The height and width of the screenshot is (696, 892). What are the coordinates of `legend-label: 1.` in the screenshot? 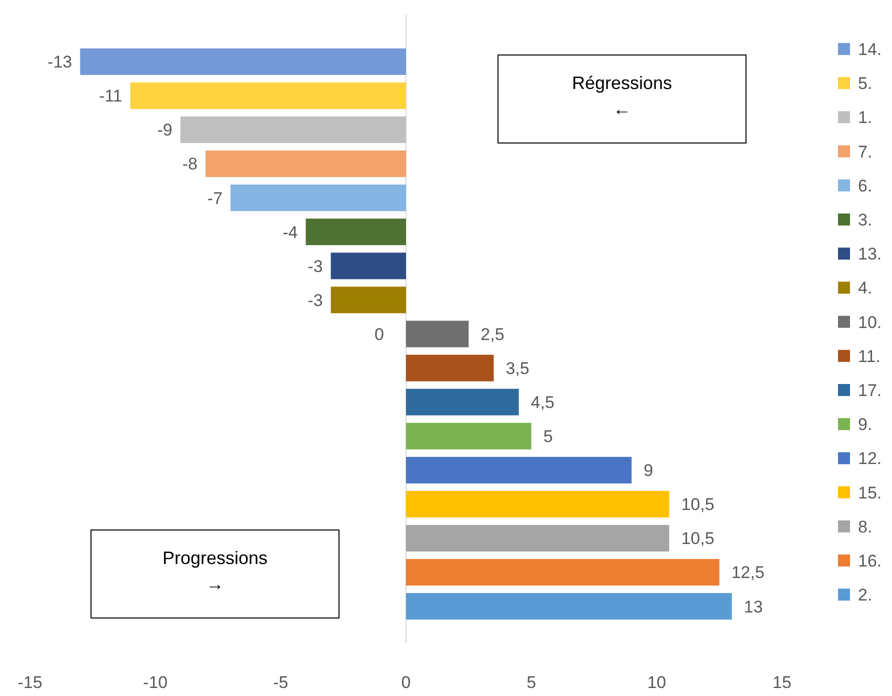 It's located at (865, 118).